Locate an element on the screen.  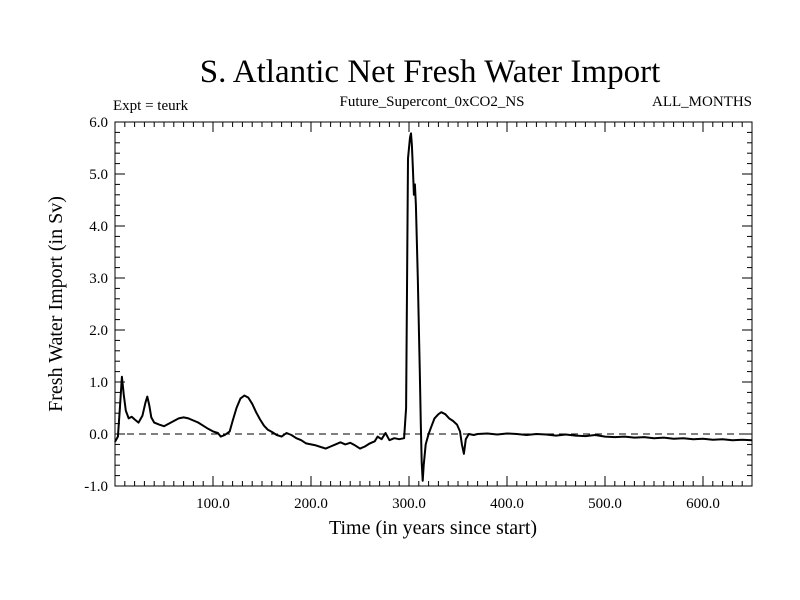
y-axis-label: Fresh Water Import (in Sv) is located at coordinates (56, 304).